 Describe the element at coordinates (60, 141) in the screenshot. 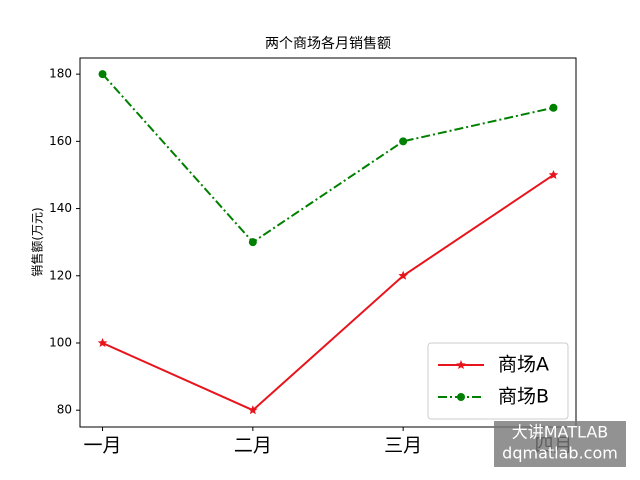

I see `y-tick-label: 160` at that location.